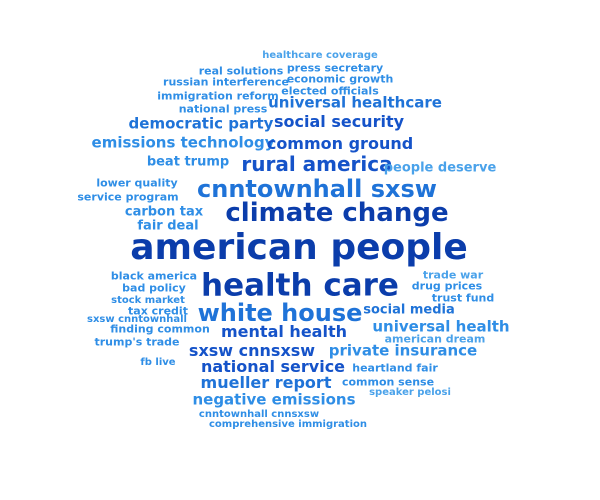 Image resolution: width=600 pixels, height=500 pixels. Describe the element at coordinates (409, 310) in the screenshot. I see `word-social-media: social media` at that location.